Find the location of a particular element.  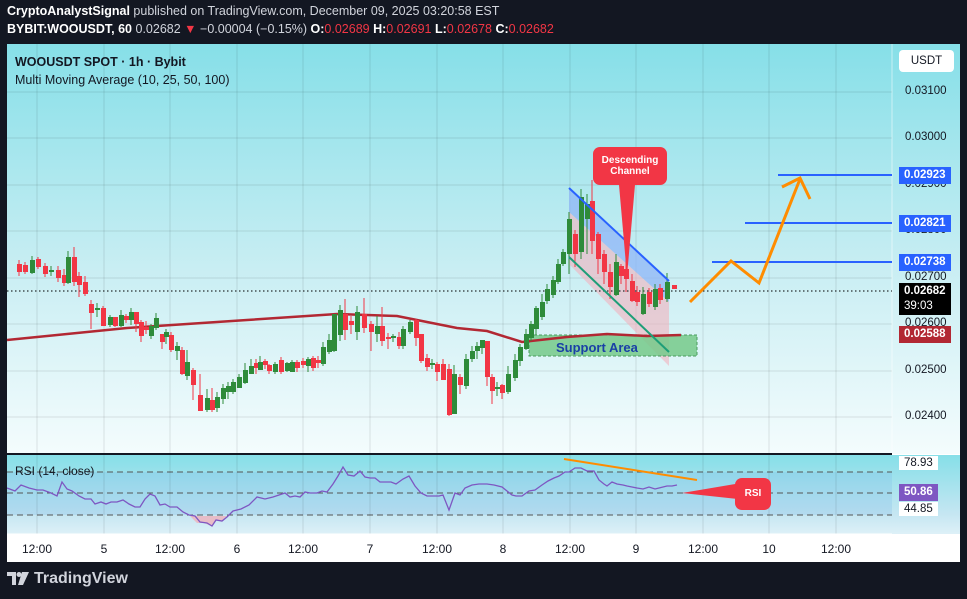

tradingview-logo: TradingView is located at coordinates (67, 579).